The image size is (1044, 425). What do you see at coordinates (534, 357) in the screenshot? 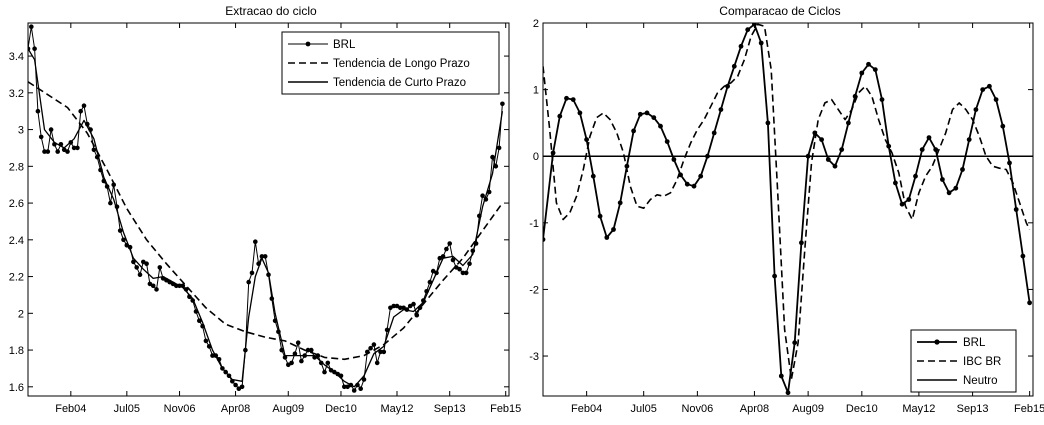
I see `y-tick-label: -3` at bounding box center [534, 357].